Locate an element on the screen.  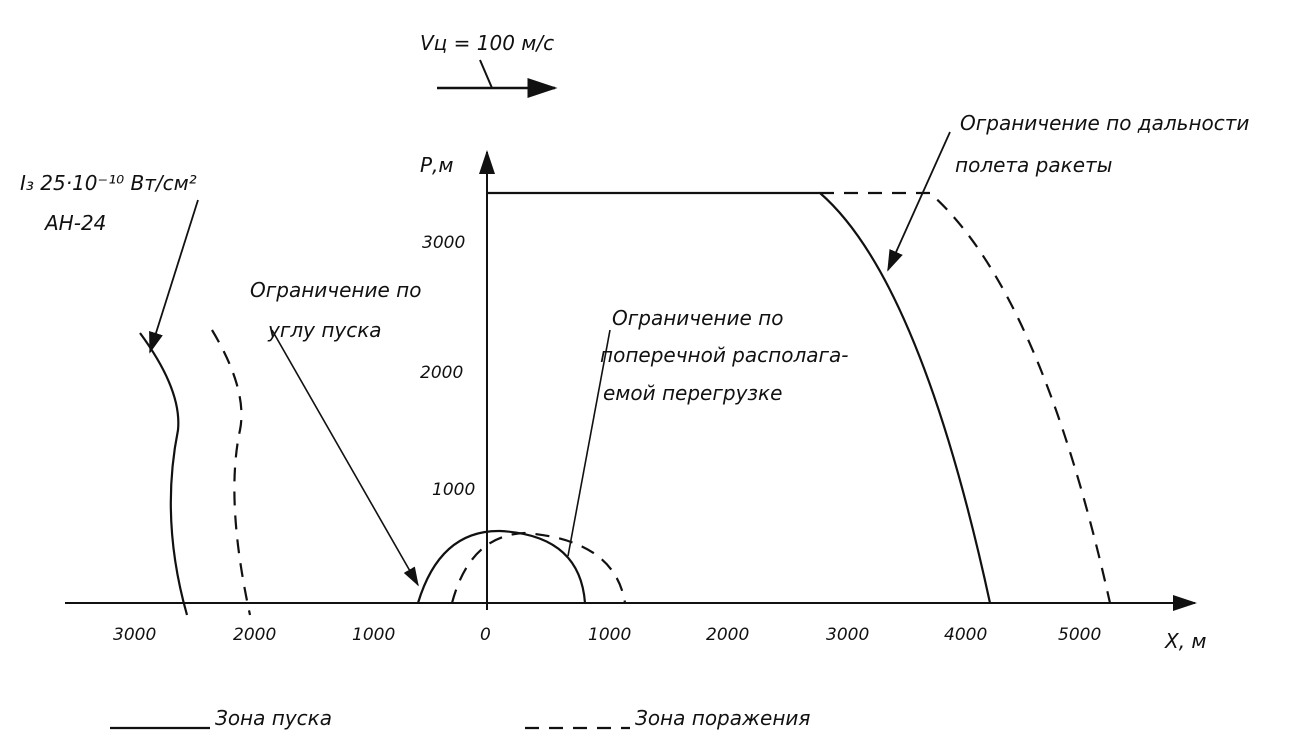
y-axis-label: Р,м is located at coordinates (437, 165).